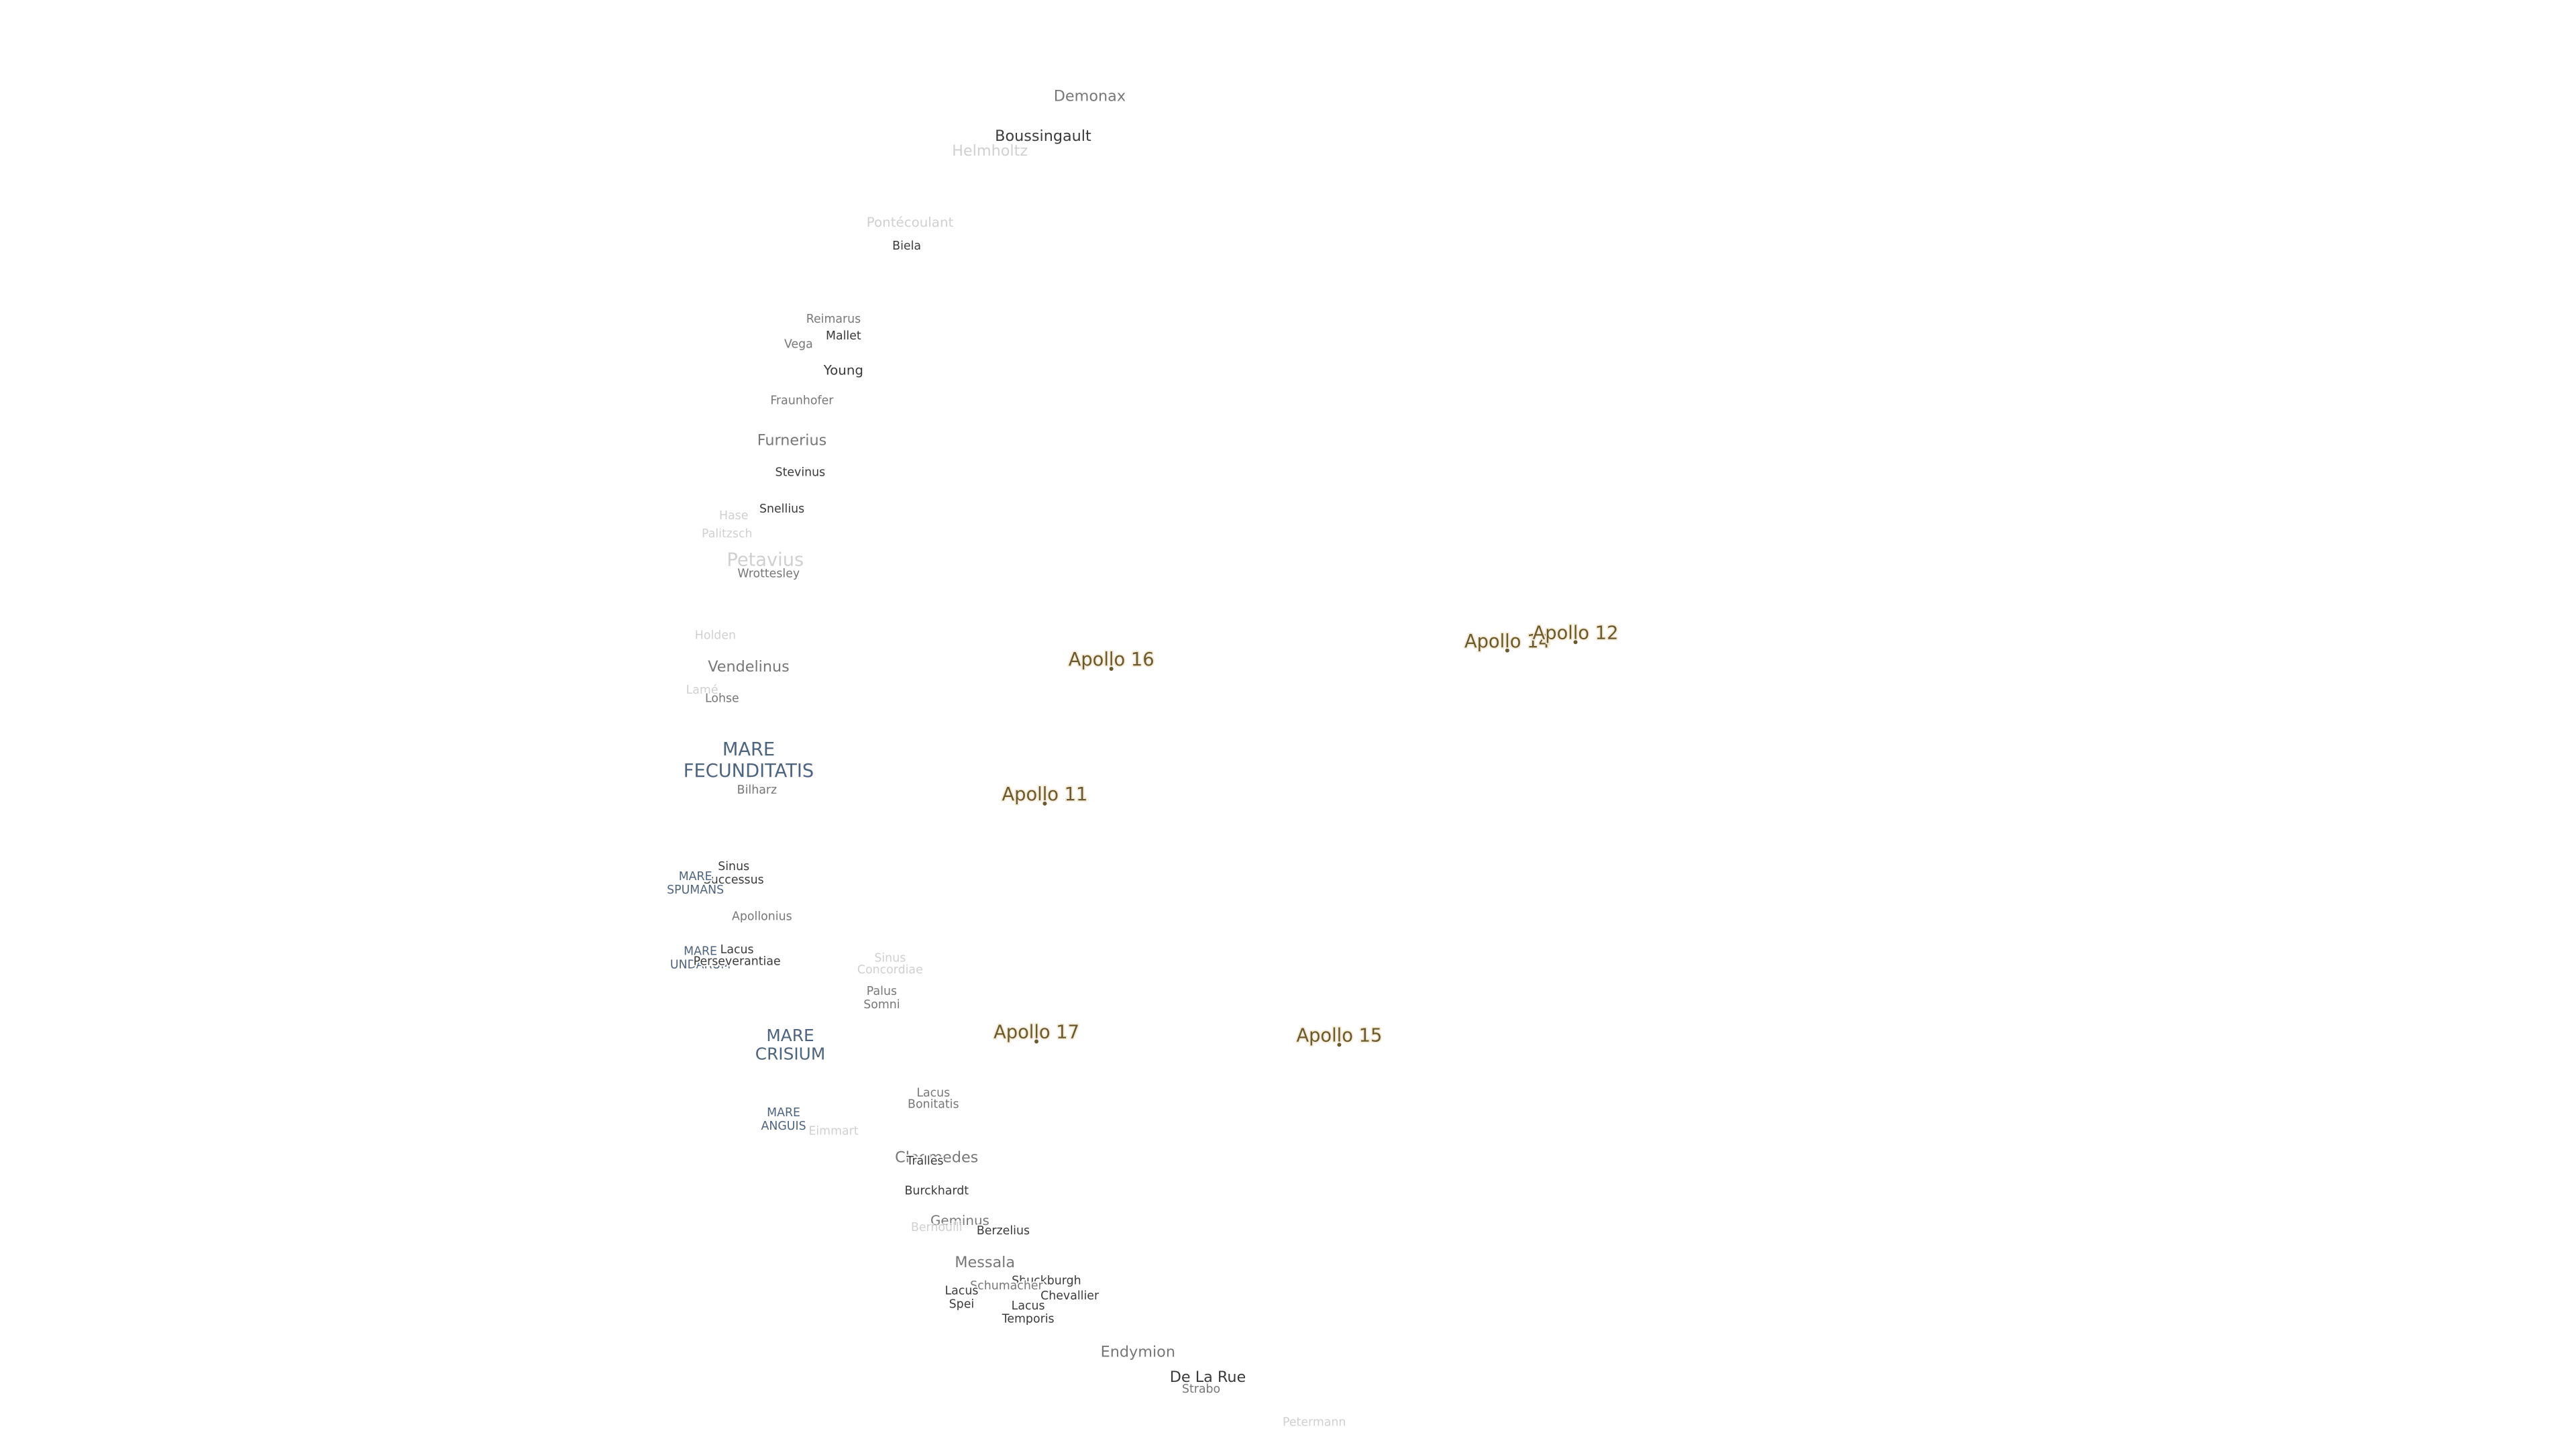 Image resolution: width=2576 pixels, height=1449 pixels. Describe the element at coordinates (781, 509) in the screenshot. I see `map-label: Snellius` at that location.